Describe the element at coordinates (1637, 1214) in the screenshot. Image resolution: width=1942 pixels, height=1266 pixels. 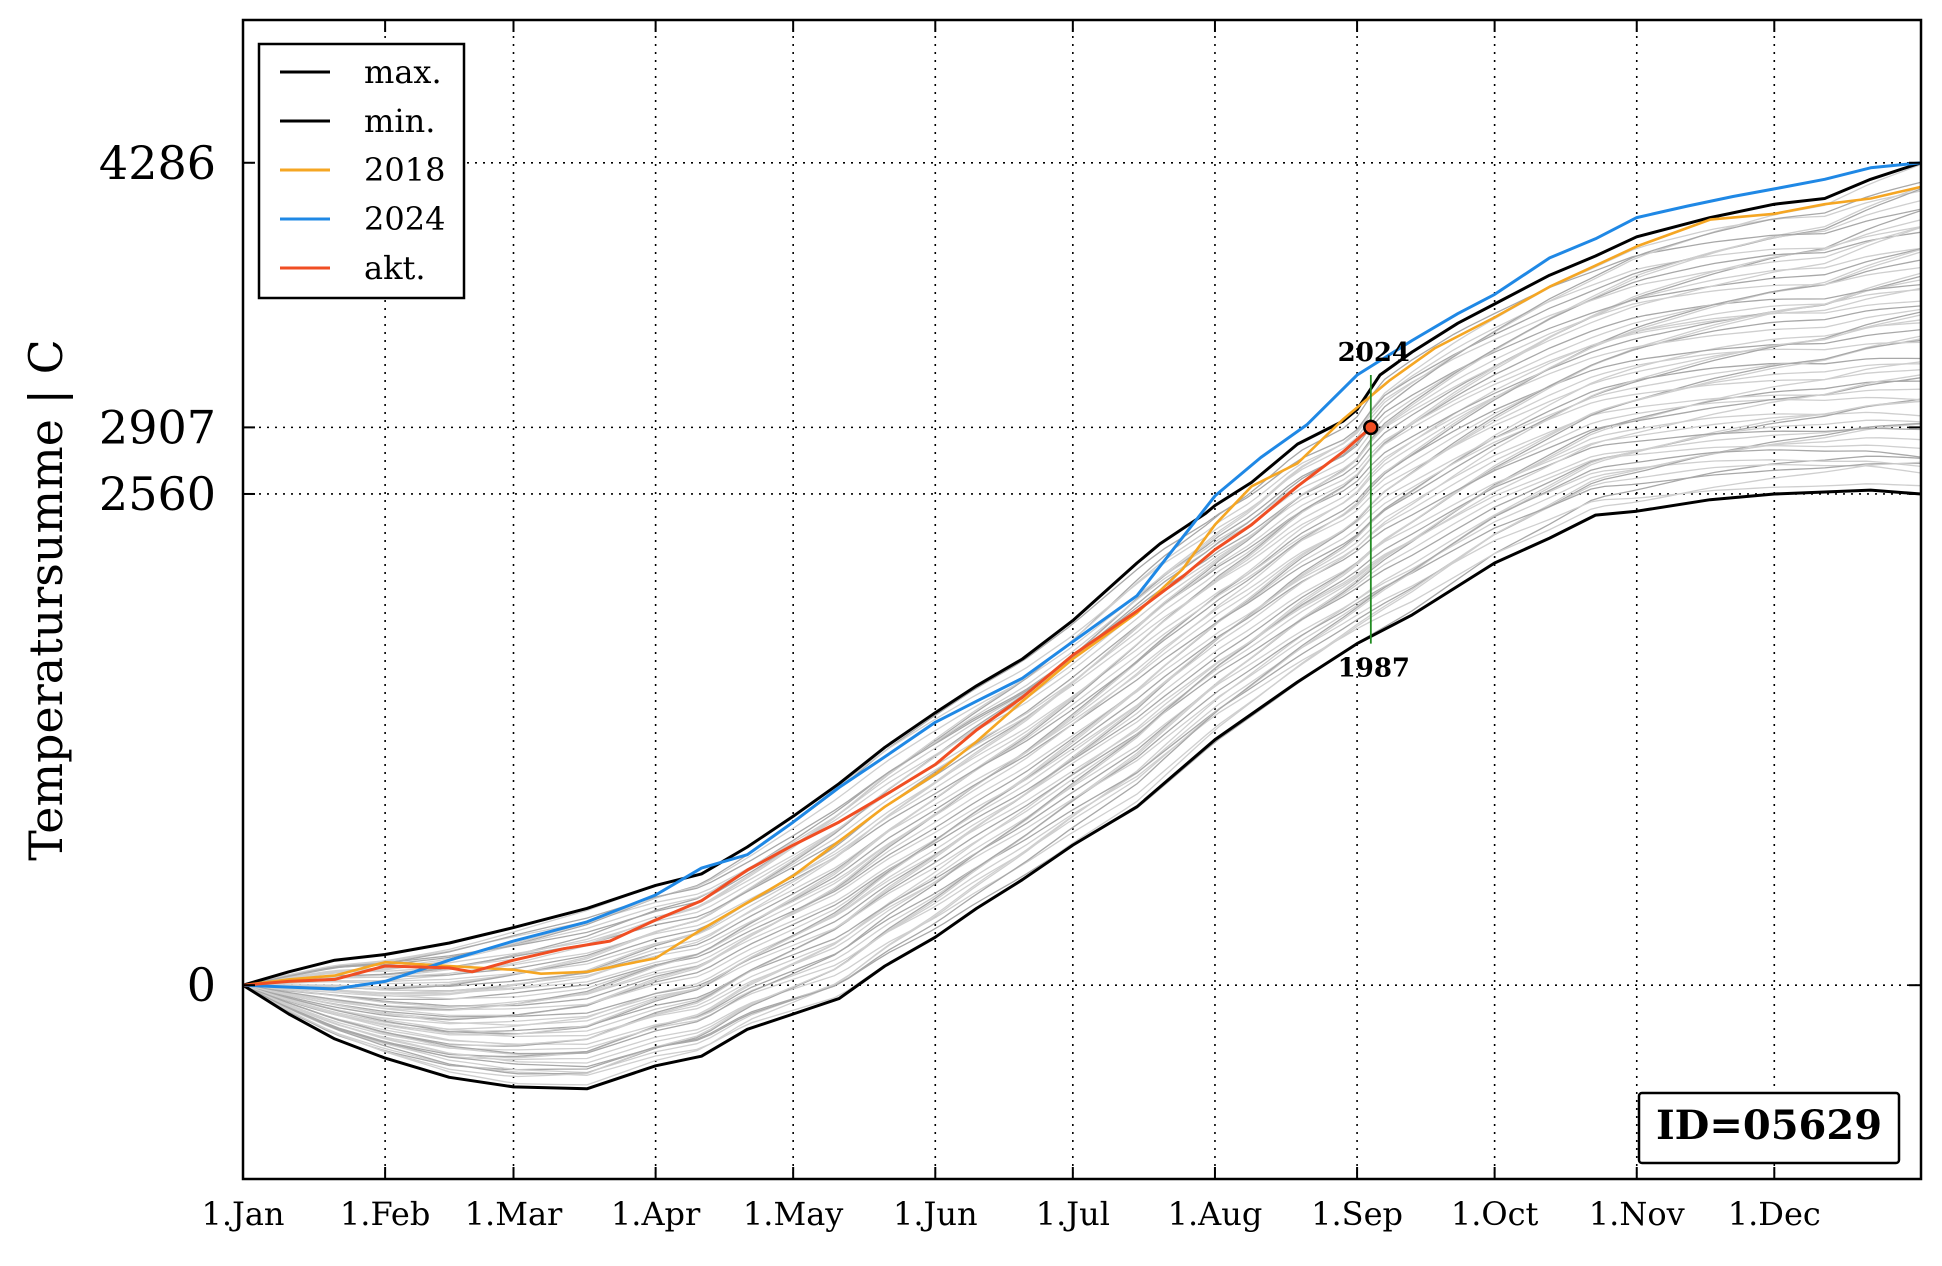
I see `x-tick-label: 1.Nov` at that location.